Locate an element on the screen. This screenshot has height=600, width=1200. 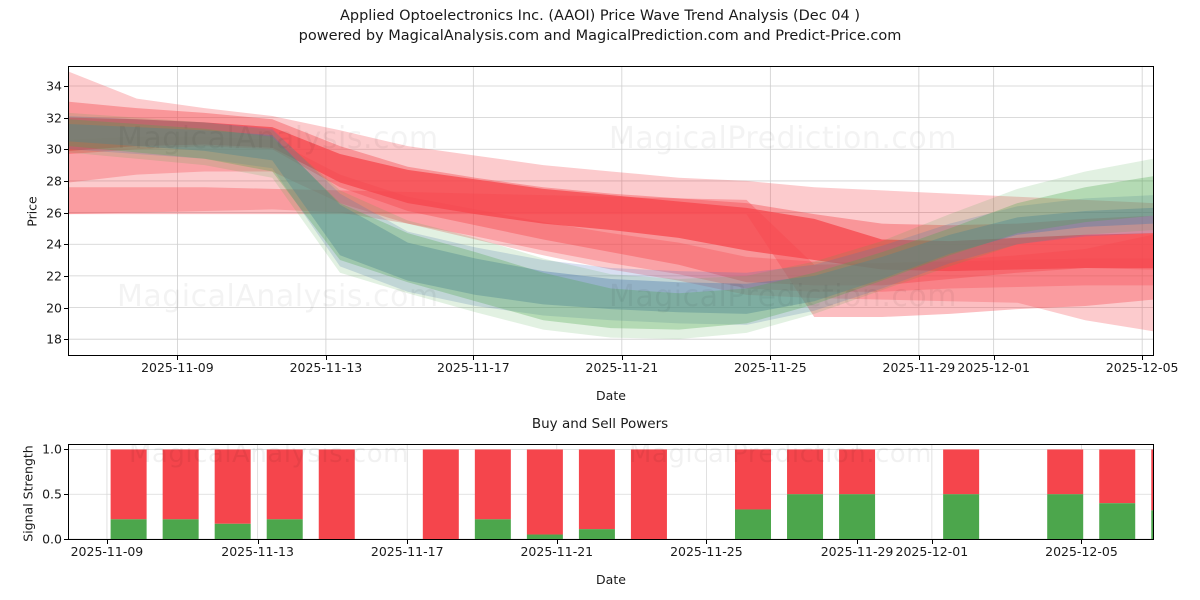
signal-y-tick-label: 0.5 is located at coordinates (52, 494).